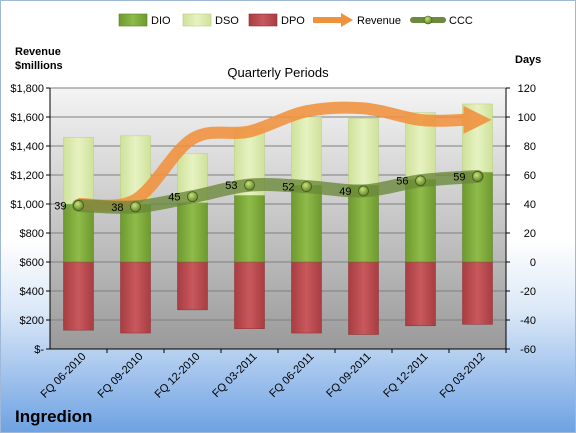 This screenshot has height=433, width=576. Describe the element at coordinates (528, 350) in the screenshot. I see `right-tick-label: -60` at that location.